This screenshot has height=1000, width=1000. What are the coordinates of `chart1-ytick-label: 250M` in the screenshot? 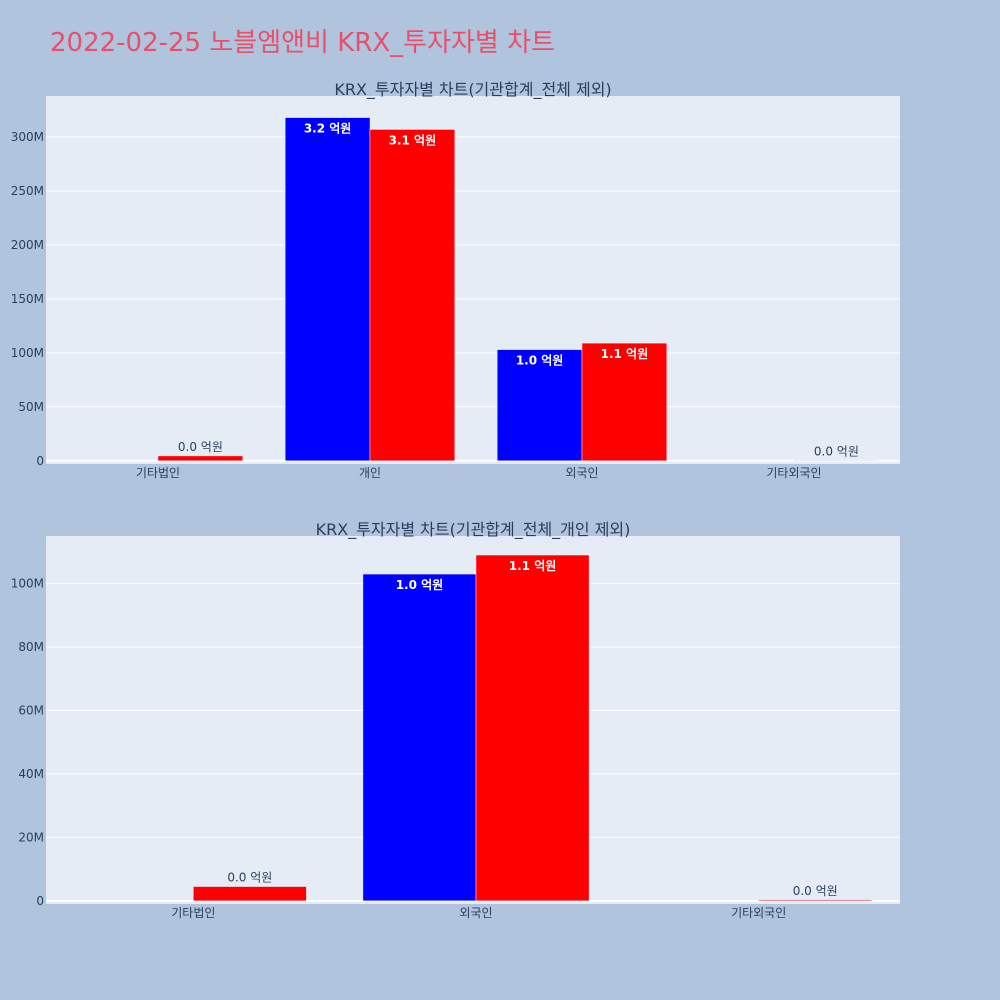 It's located at (27, 191).